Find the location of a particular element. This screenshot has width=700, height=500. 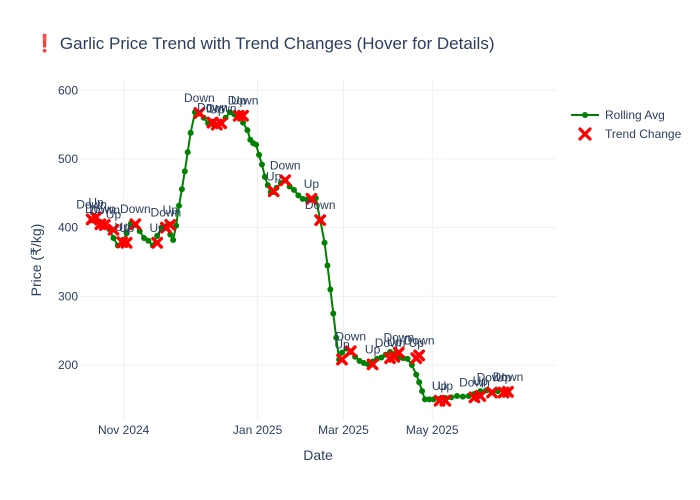

legend-label-rolling-avg: Rolling Avg is located at coordinates (635, 115).